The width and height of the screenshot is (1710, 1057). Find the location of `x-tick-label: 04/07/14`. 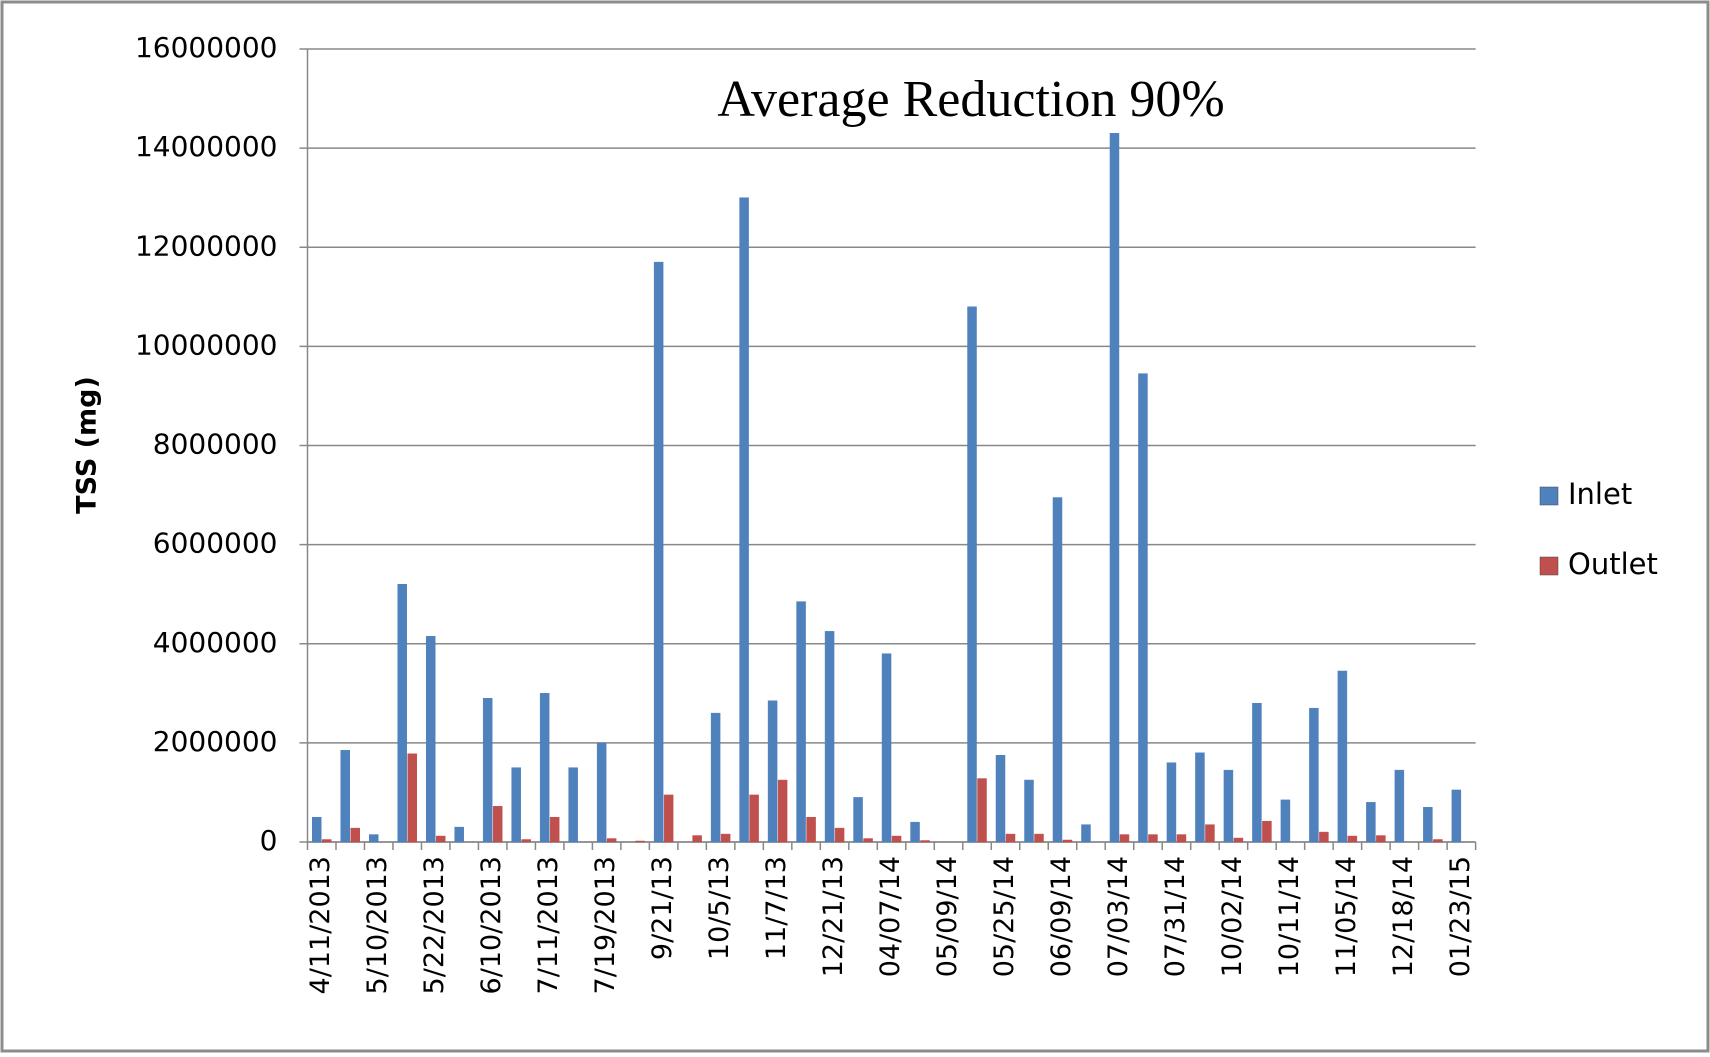

x-tick-label: 04/07/14 is located at coordinates (890, 916).